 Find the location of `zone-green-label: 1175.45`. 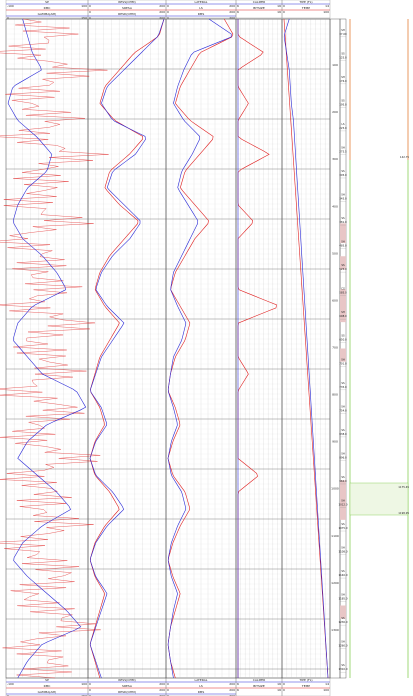

zone-green-label: 1175.45 is located at coordinates (403, 487).